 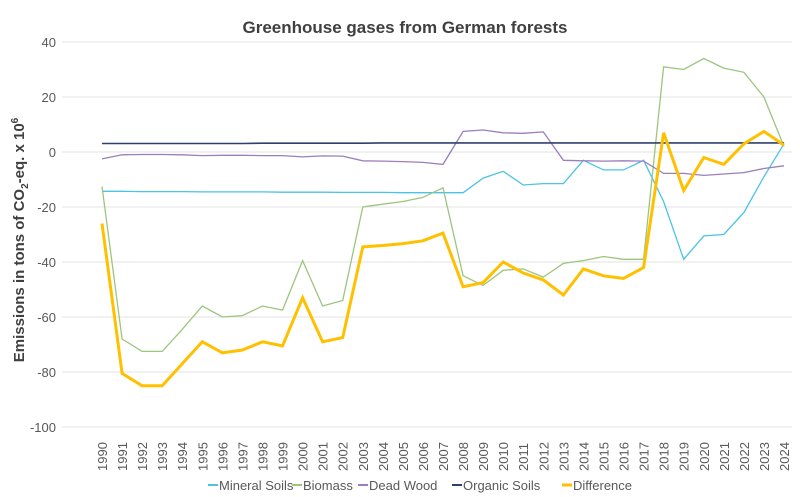 What do you see at coordinates (744, 456) in the screenshot?
I see `x-tick-label: 2022` at bounding box center [744, 456].